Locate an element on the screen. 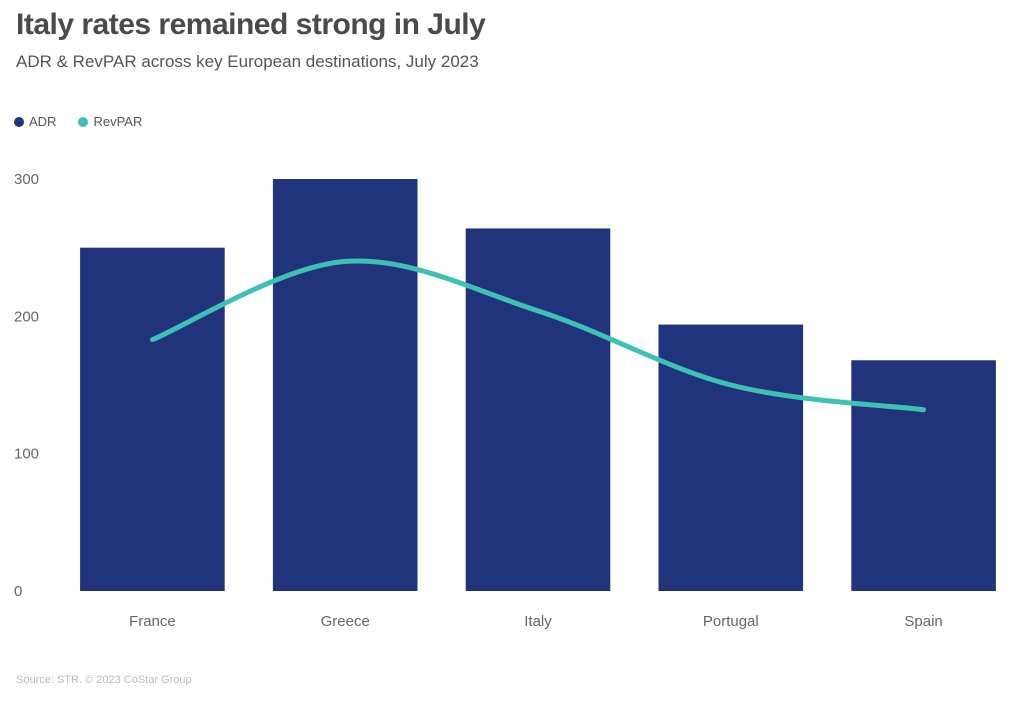 The height and width of the screenshot is (701, 1024). adr-legend-dot-icon is located at coordinates (19, 121).